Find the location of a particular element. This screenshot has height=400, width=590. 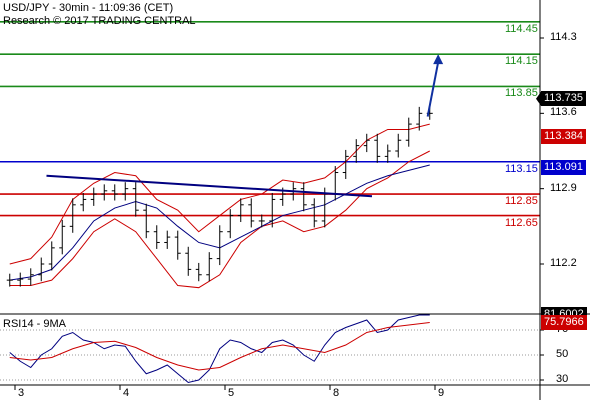

level-label-113.15: 113.15 is located at coordinates (521, 168).